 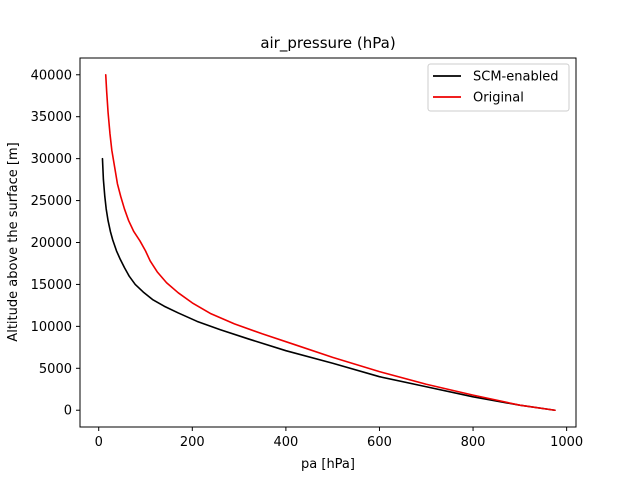 I want to click on y-axis-label: Altitude above the surface [m], so click(x=13, y=241).